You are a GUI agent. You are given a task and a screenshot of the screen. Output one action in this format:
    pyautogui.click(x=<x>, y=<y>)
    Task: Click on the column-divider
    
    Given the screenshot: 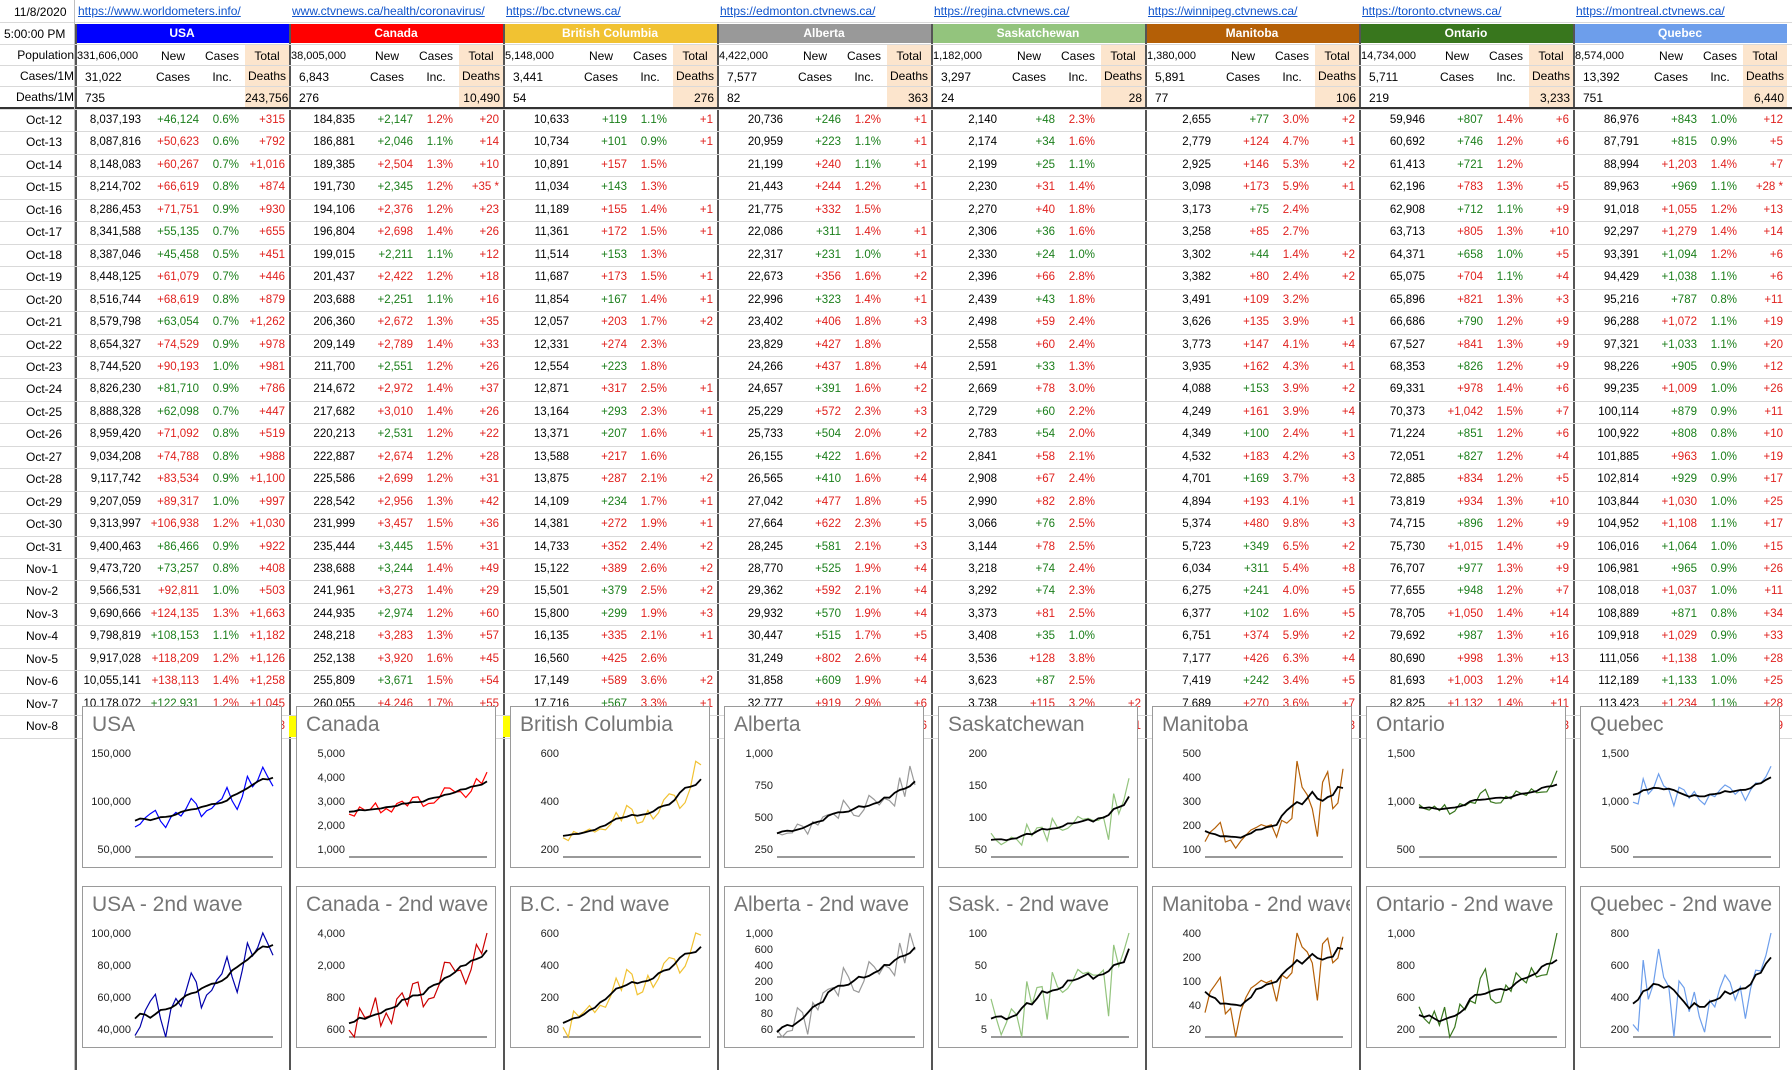 What is the action you would take?
    pyautogui.click(x=718, y=547)
    